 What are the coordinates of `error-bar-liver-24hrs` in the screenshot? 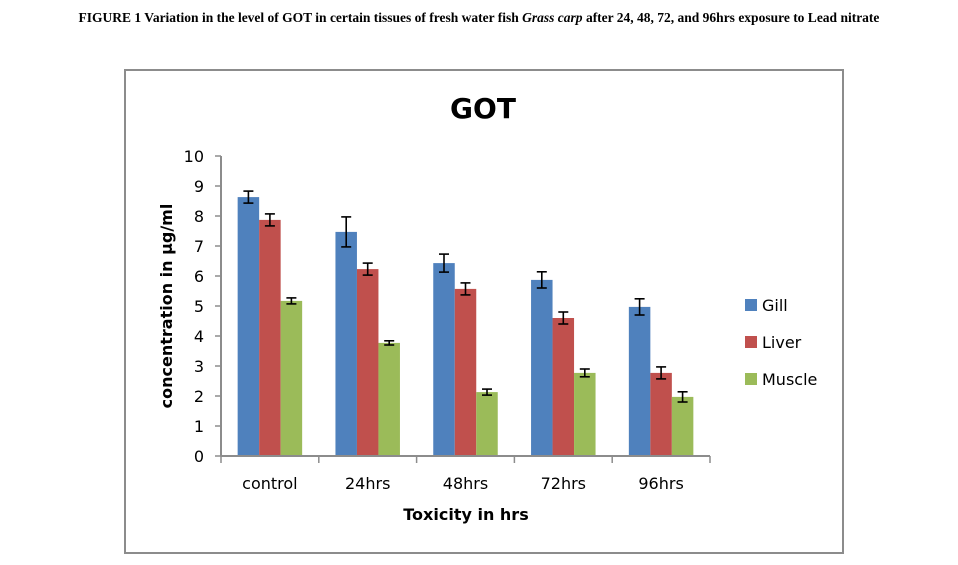 It's located at (367, 269).